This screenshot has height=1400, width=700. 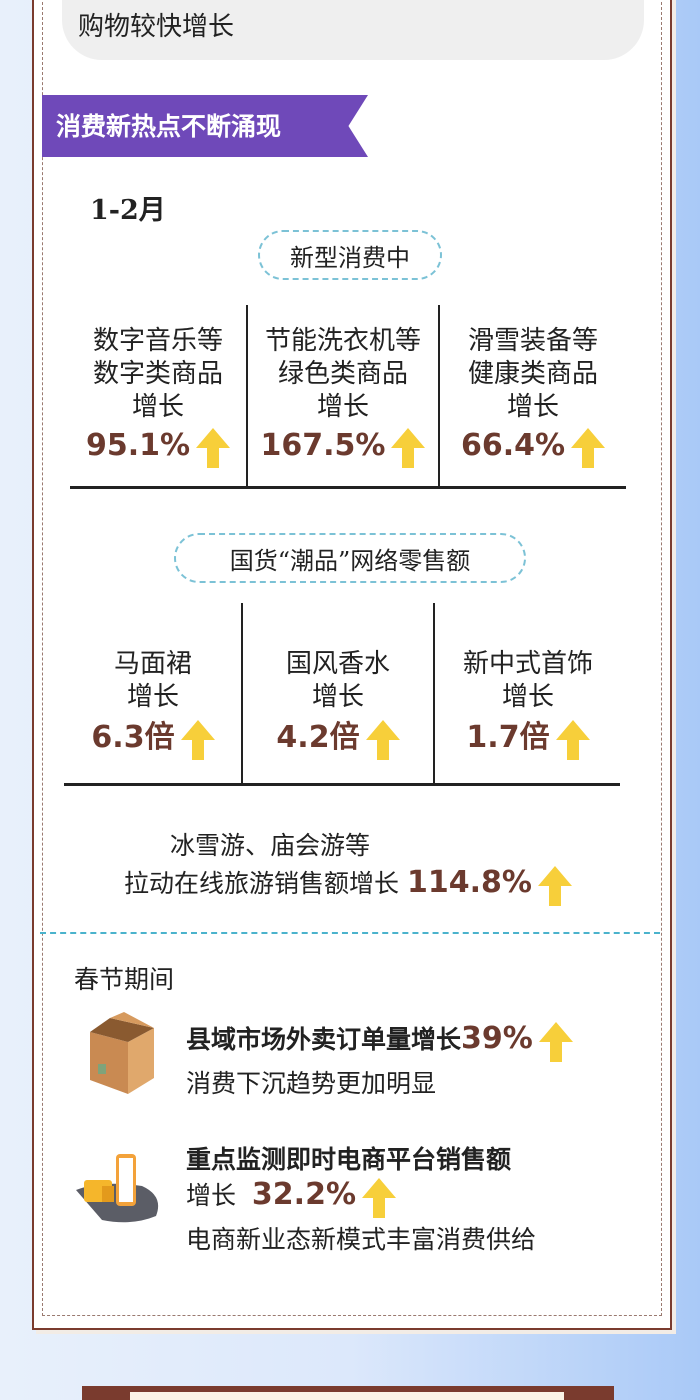 What do you see at coordinates (497, 1038) in the screenshot?
I see `stat-value: 39%` at bounding box center [497, 1038].